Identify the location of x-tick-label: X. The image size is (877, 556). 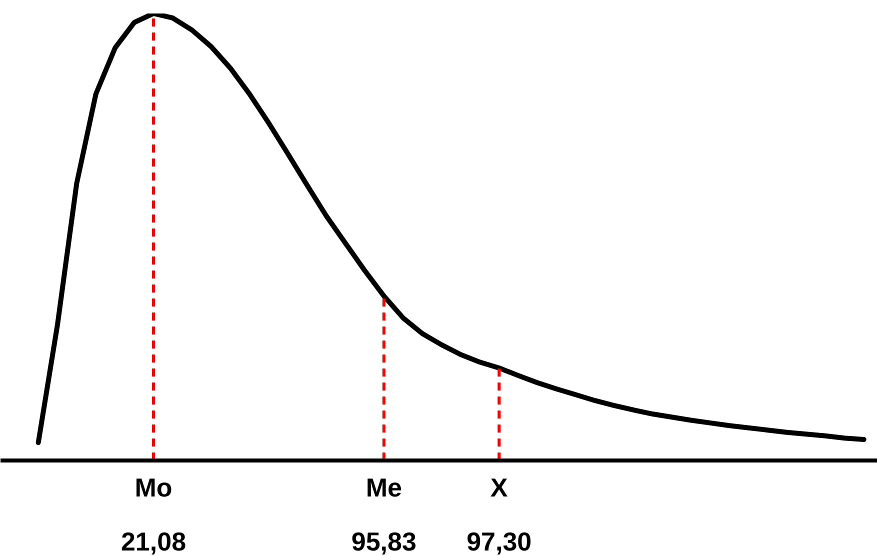
(499, 487).